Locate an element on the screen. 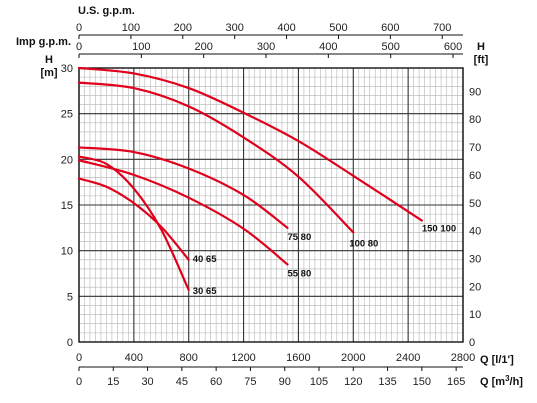  imp-gpm-tick-label: 0 is located at coordinates (79, 47).